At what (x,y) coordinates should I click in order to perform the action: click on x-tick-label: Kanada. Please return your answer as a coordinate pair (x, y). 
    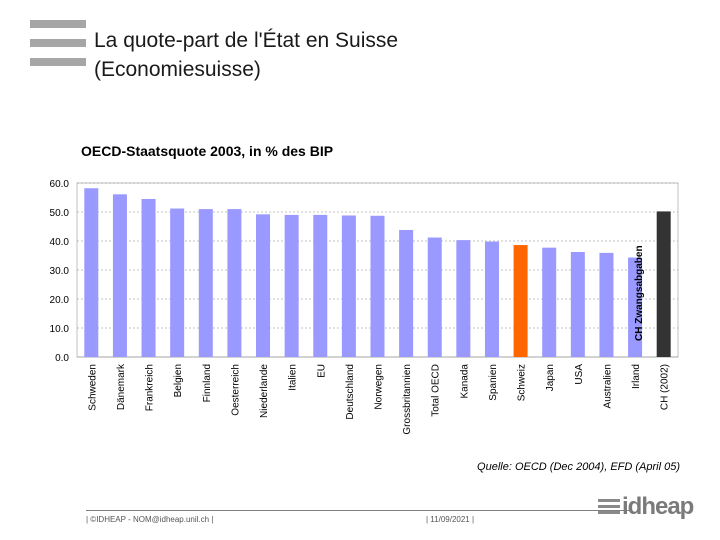
    Looking at the image, I should click on (464, 381).